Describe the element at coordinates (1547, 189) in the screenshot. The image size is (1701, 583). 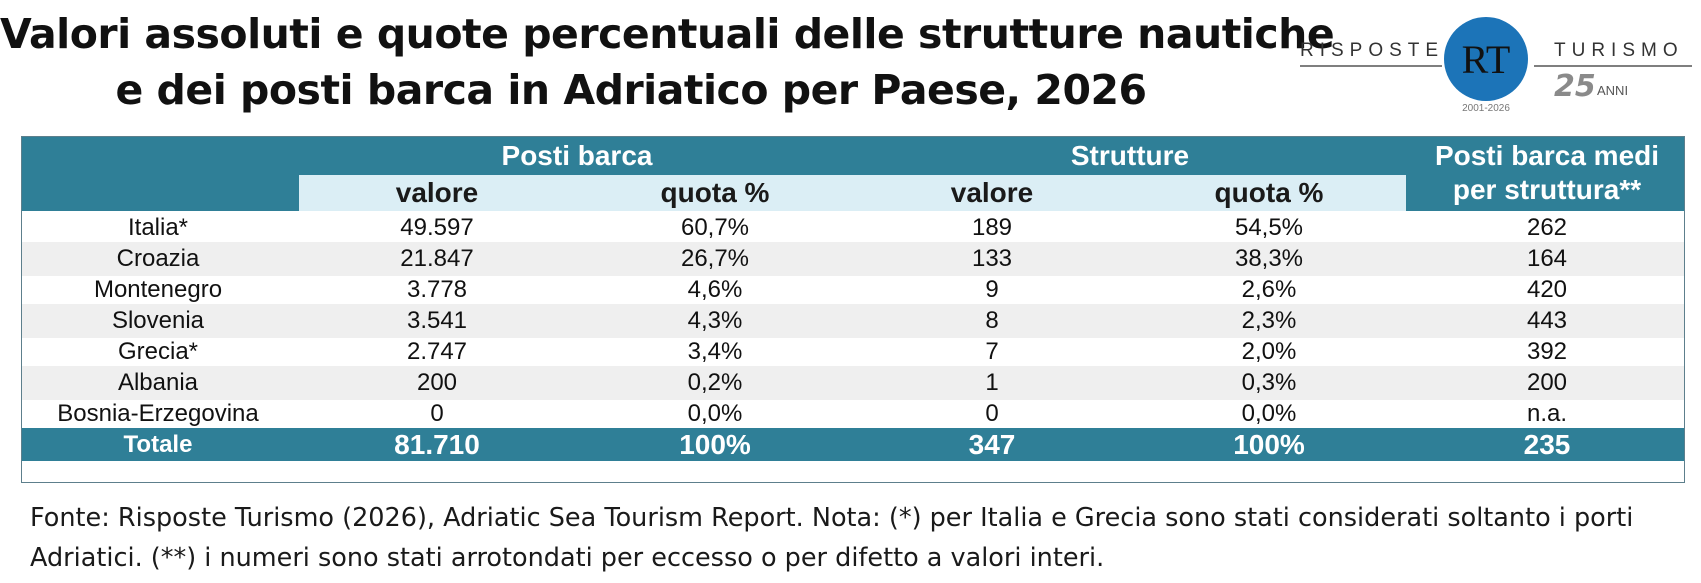
I see `group-header-posti-medi-line-2: per struttura**` at that location.